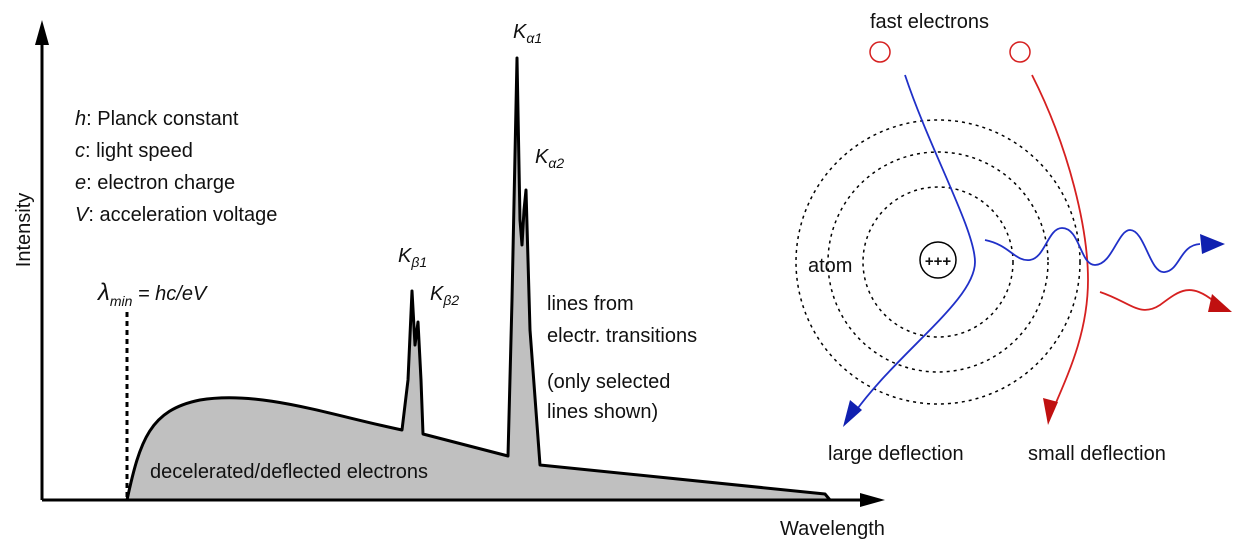  Describe the element at coordinates (872, 500) in the screenshot. I see `x-arrow` at that location.